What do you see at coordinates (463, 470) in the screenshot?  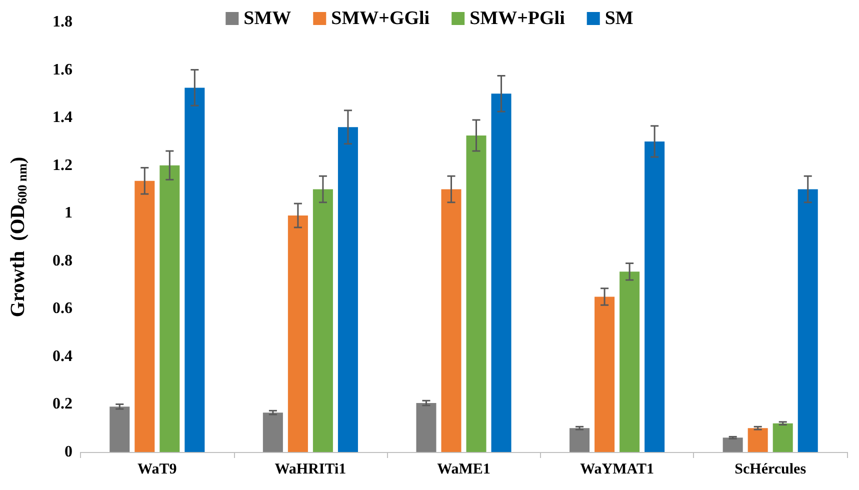 I see `x-tick-label: WaME1` at bounding box center [463, 470].